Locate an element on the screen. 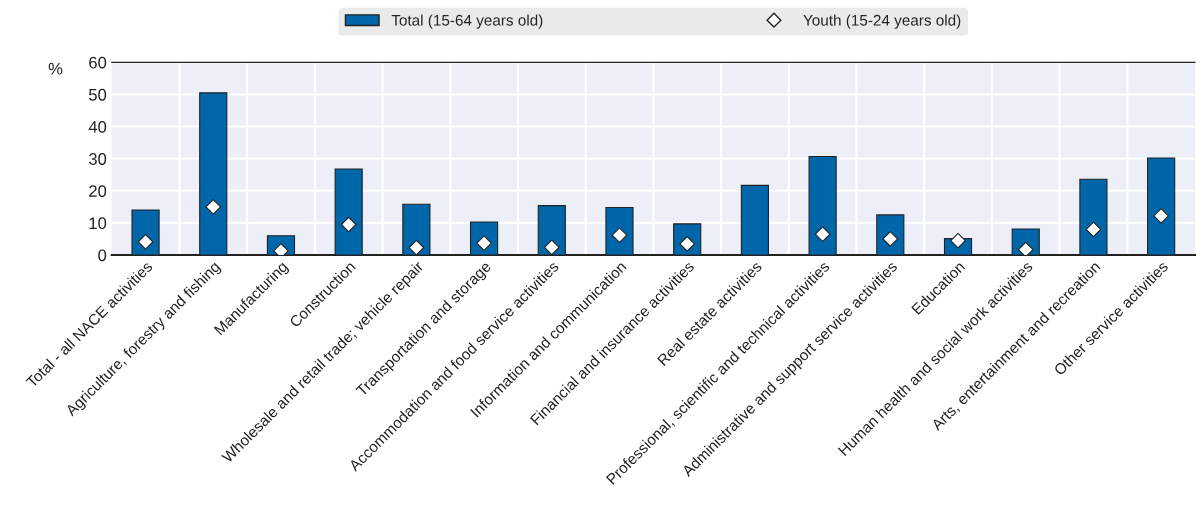 The width and height of the screenshot is (1201, 507). y-tick-label: 30 is located at coordinates (97, 159).